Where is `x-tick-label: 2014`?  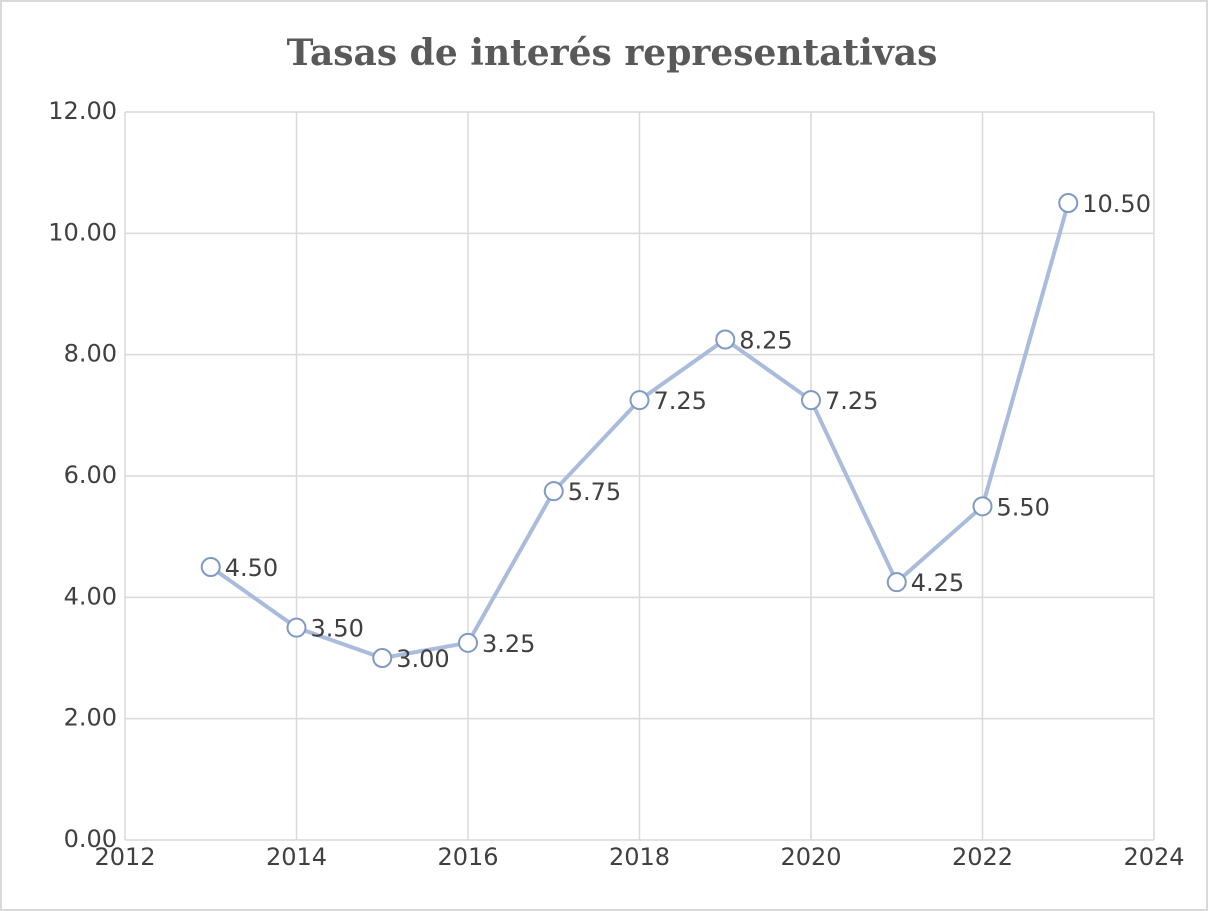
x-tick-label: 2014 is located at coordinates (296, 857).